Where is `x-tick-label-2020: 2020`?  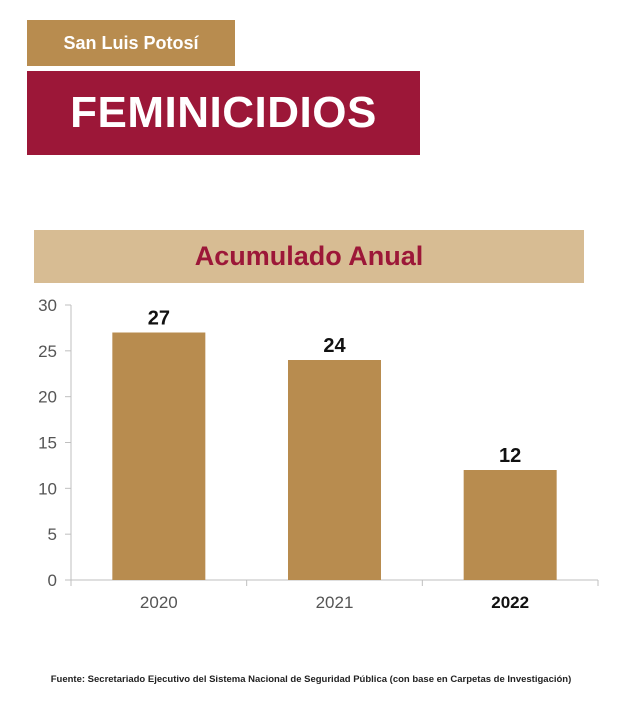
x-tick-label-2020: 2020 is located at coordinates (159, 602).